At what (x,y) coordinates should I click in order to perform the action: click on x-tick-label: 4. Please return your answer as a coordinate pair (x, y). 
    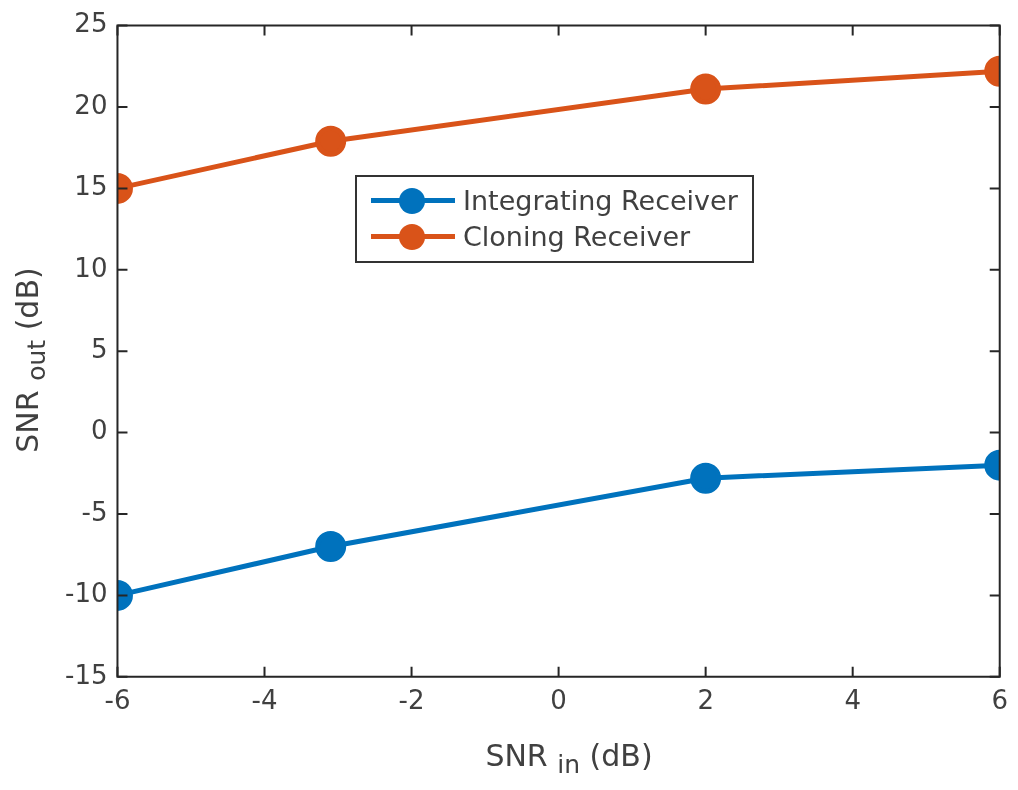
    Looking at the image, I should click on (852, 700).